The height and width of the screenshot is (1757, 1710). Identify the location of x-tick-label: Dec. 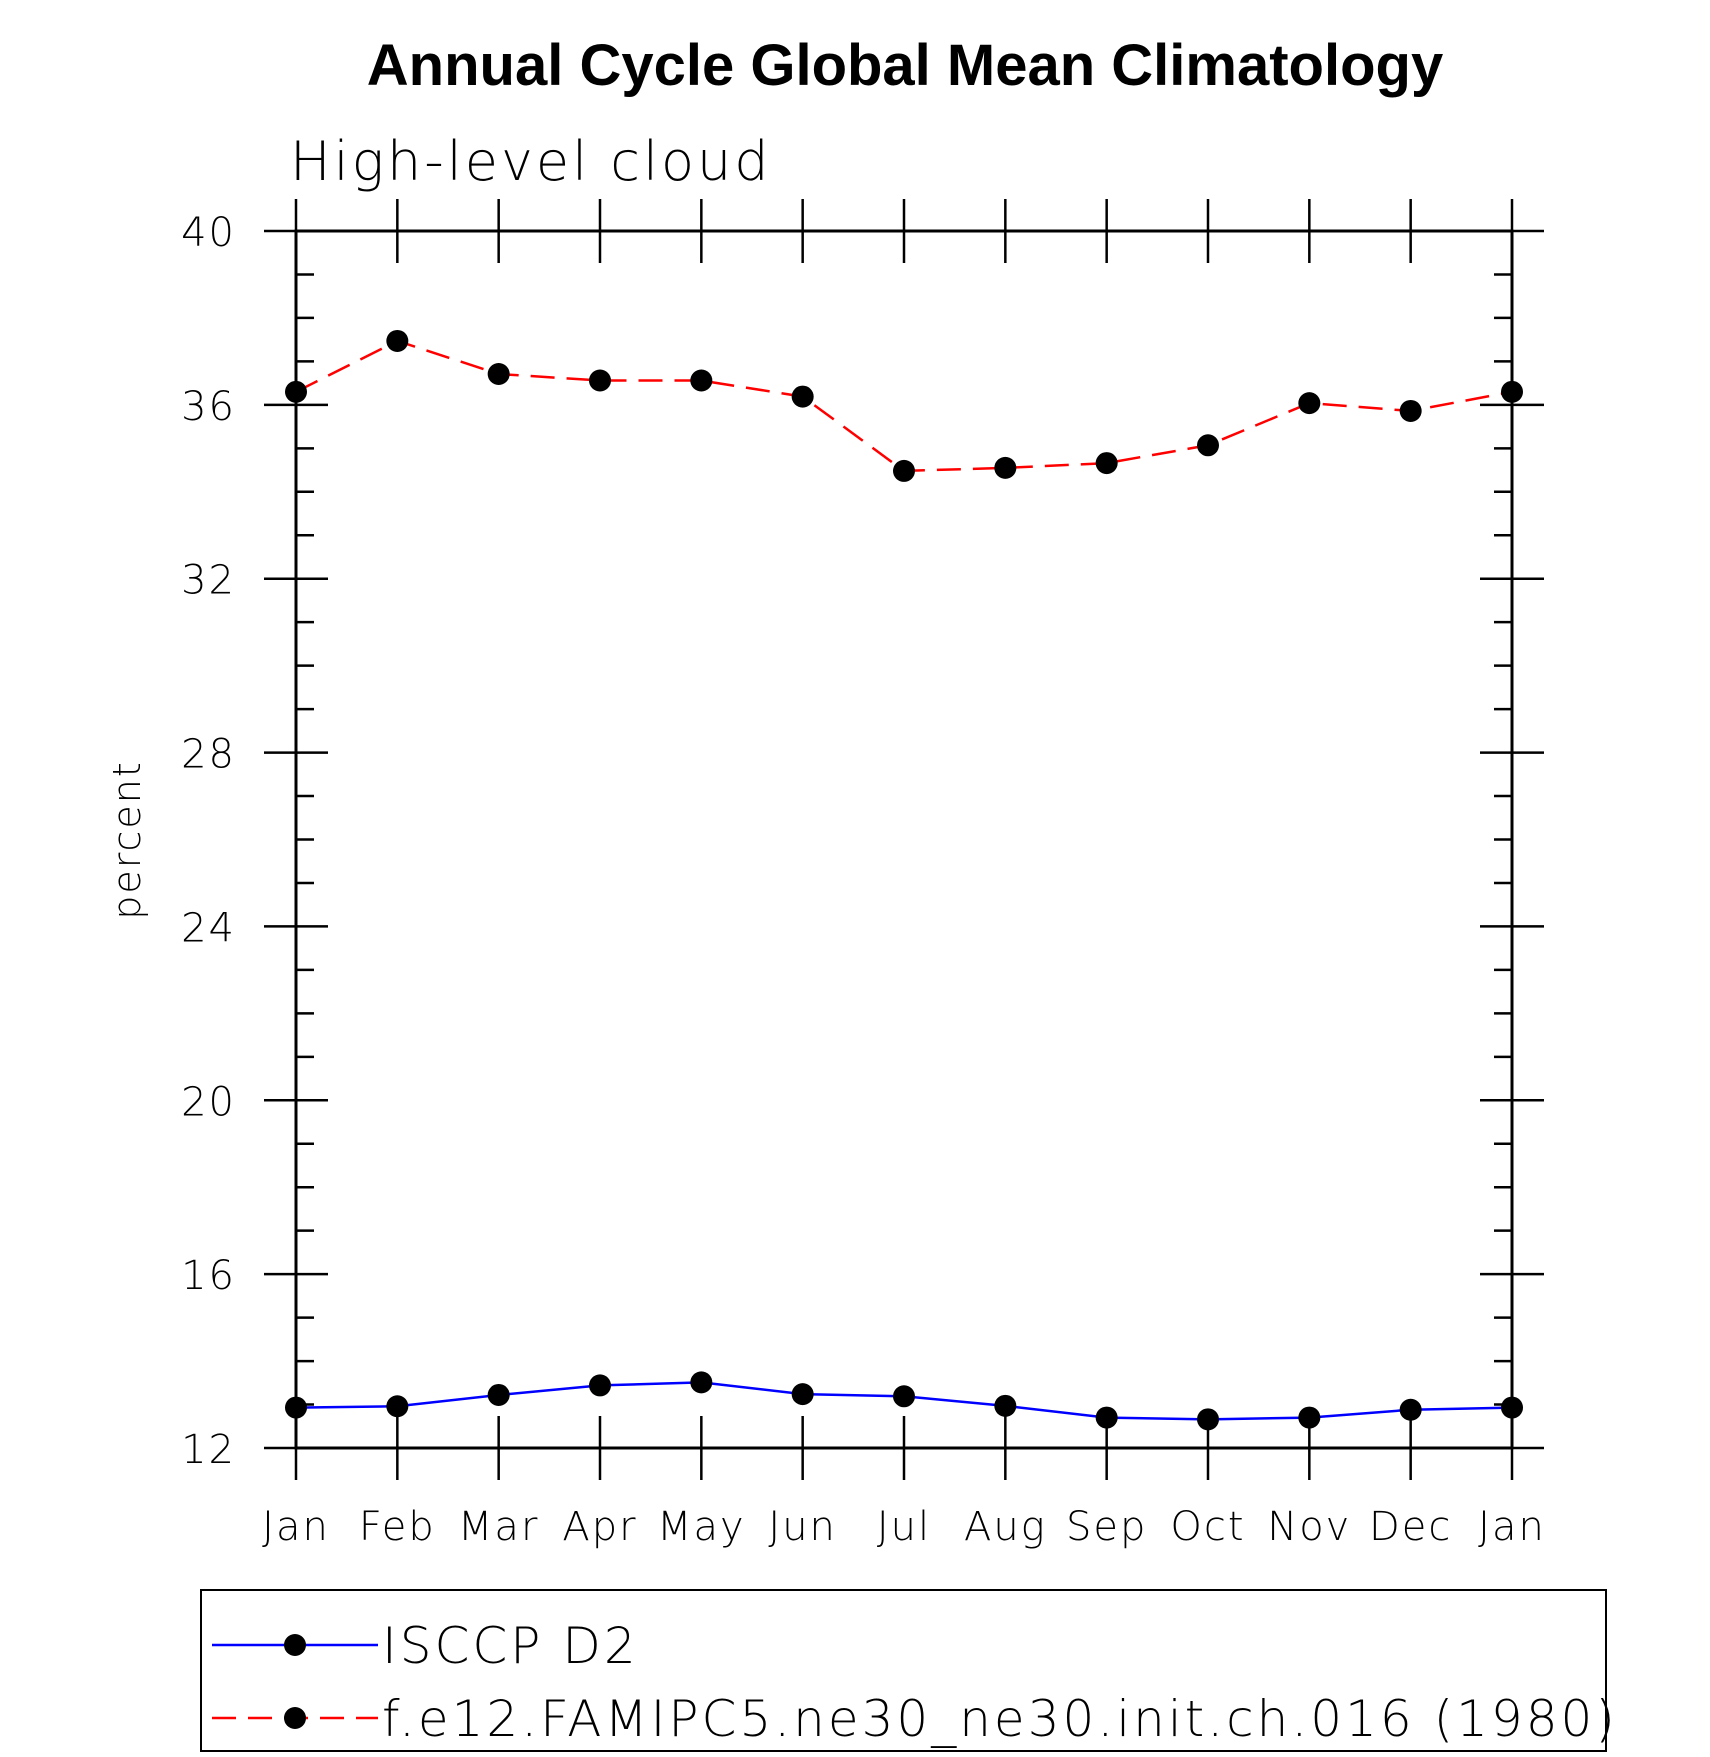
(1410, 1527).